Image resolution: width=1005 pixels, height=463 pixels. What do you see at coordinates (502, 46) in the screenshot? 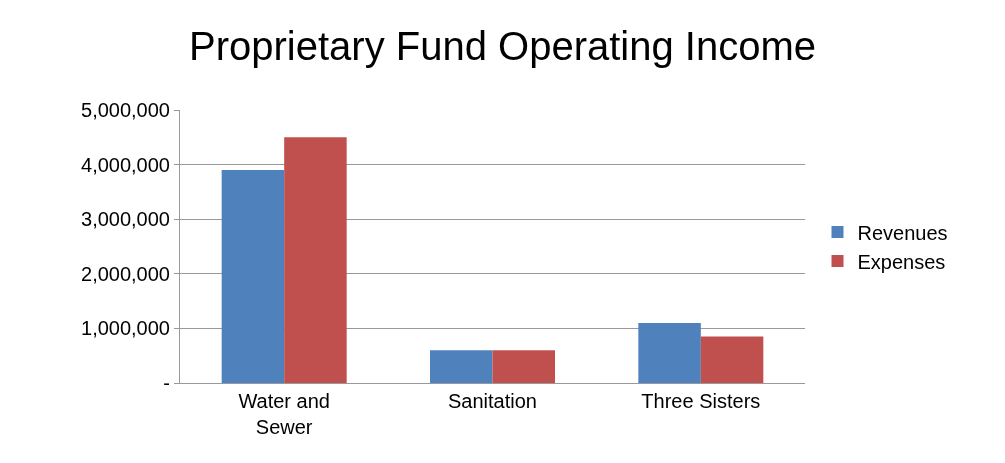
I see `chart-title: Proprietary Fund Operating Income` at bounding box center [502, 46].